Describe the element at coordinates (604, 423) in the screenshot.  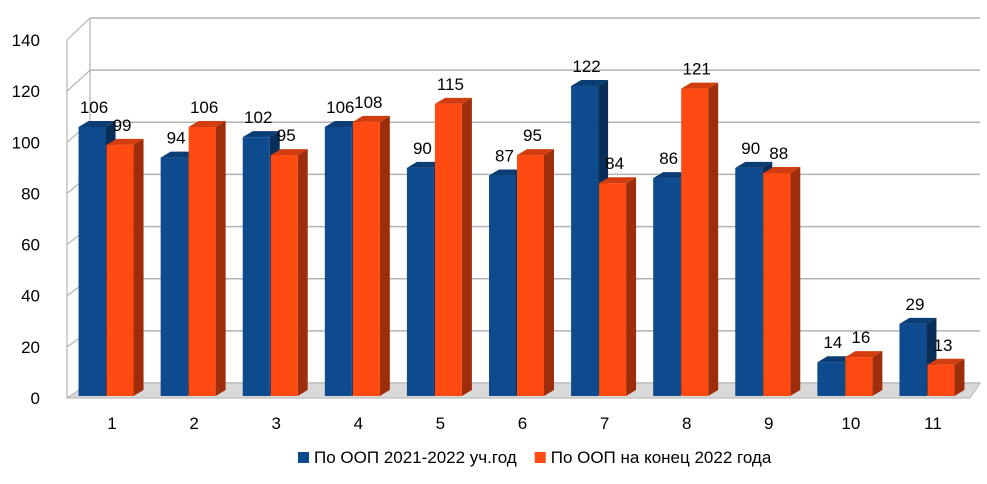
I see `x-tick-label: 7` at that location.